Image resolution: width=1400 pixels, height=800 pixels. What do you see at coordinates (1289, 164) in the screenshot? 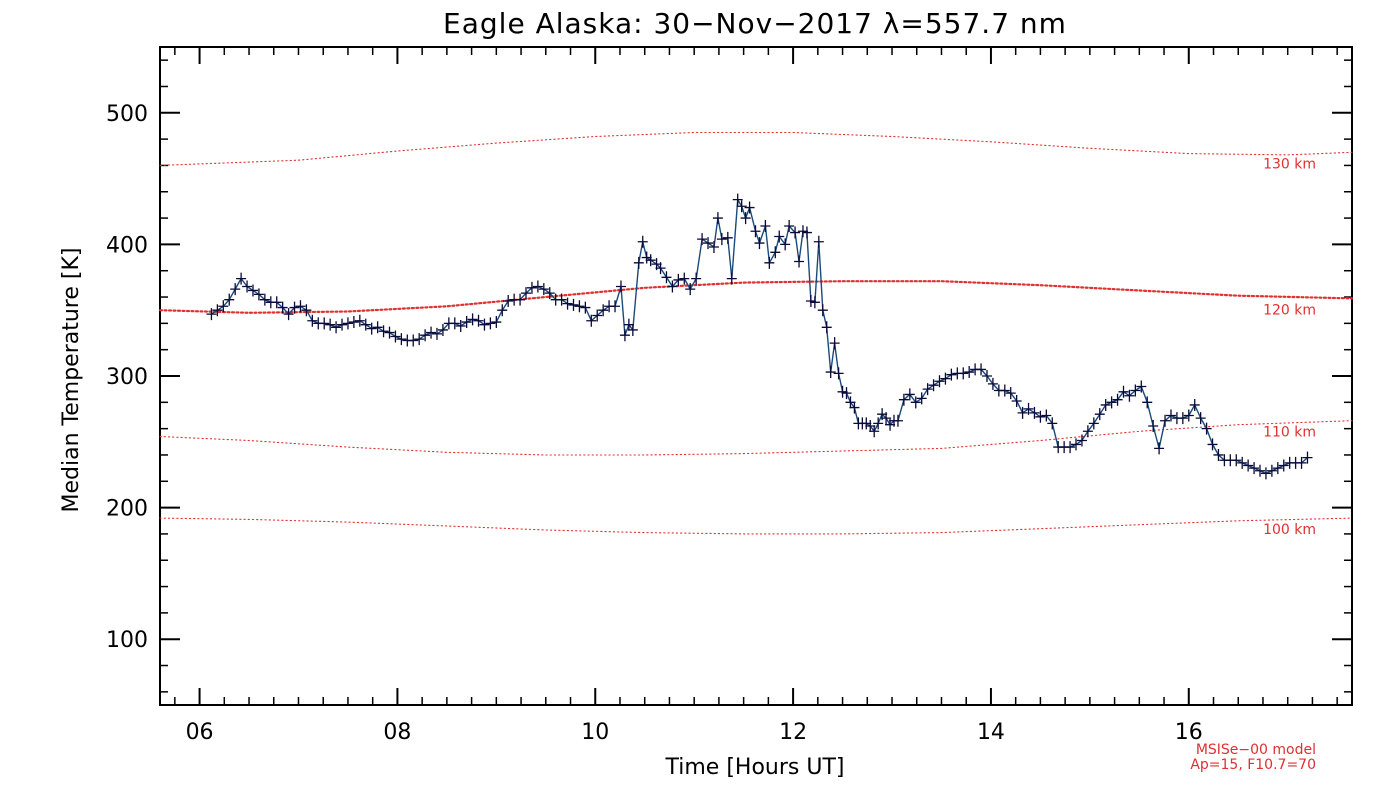
I see `model-curve-label: 130 km` at bounding box center [1289, 164].